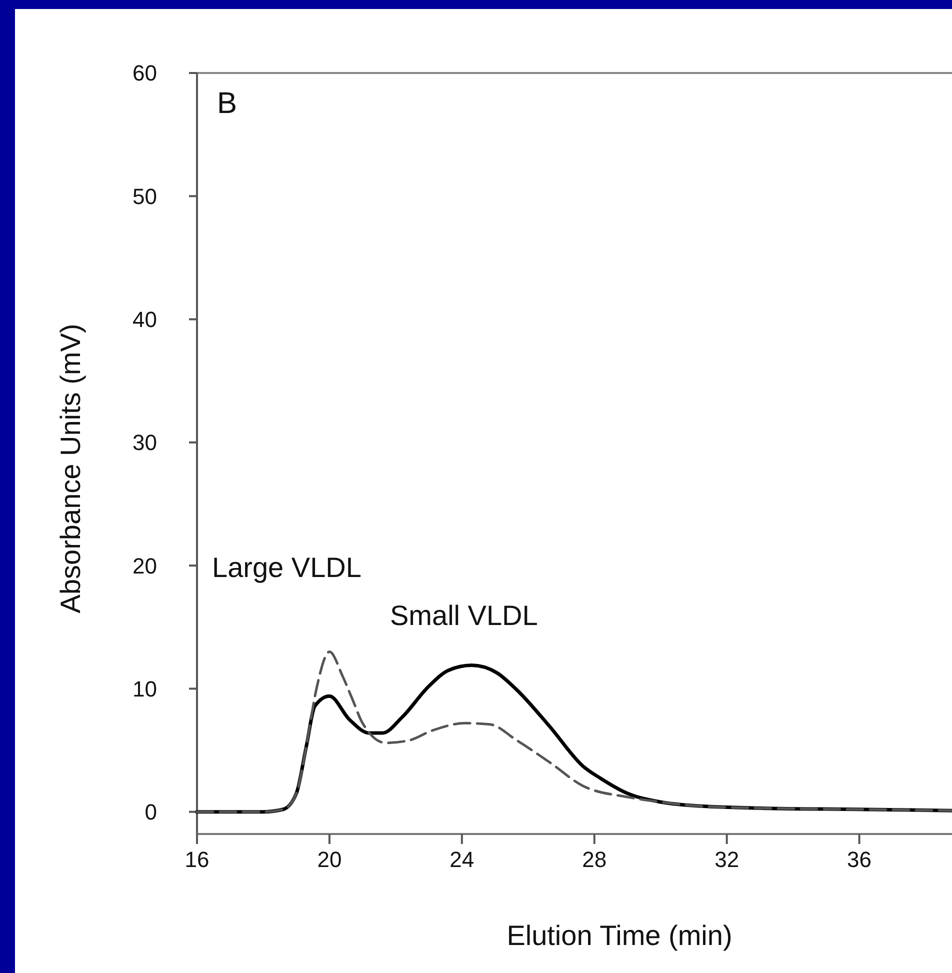 The image size is (952, 973). Describe the element at coordinates (144, 689) in the screenshot. I see `y-tick-label: 10` at that location.